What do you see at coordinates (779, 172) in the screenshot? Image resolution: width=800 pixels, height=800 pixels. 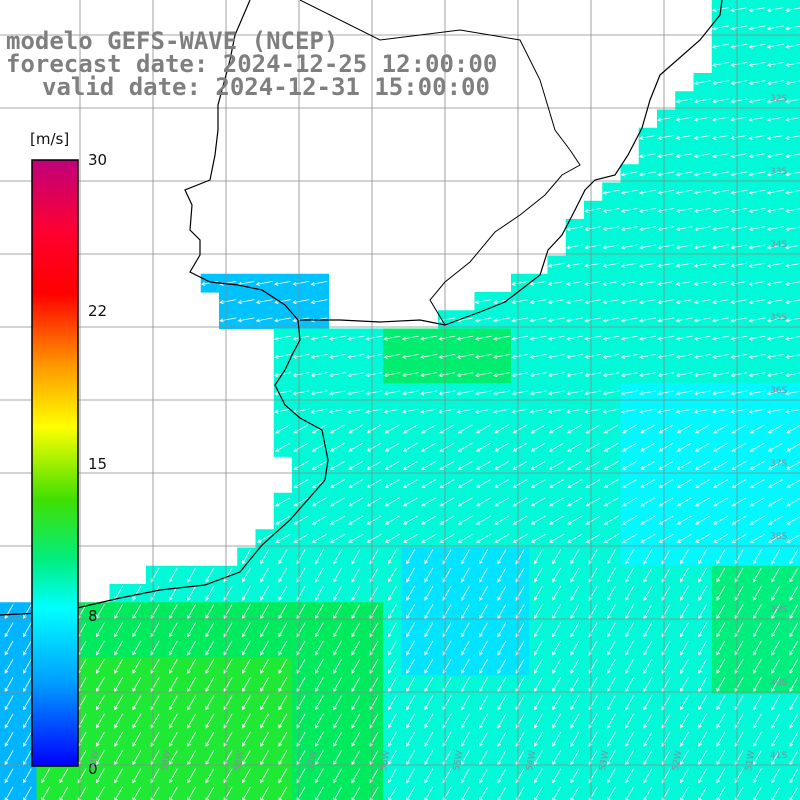 I see `lat-label-33s: 33S` at bounding box center [779, 172].